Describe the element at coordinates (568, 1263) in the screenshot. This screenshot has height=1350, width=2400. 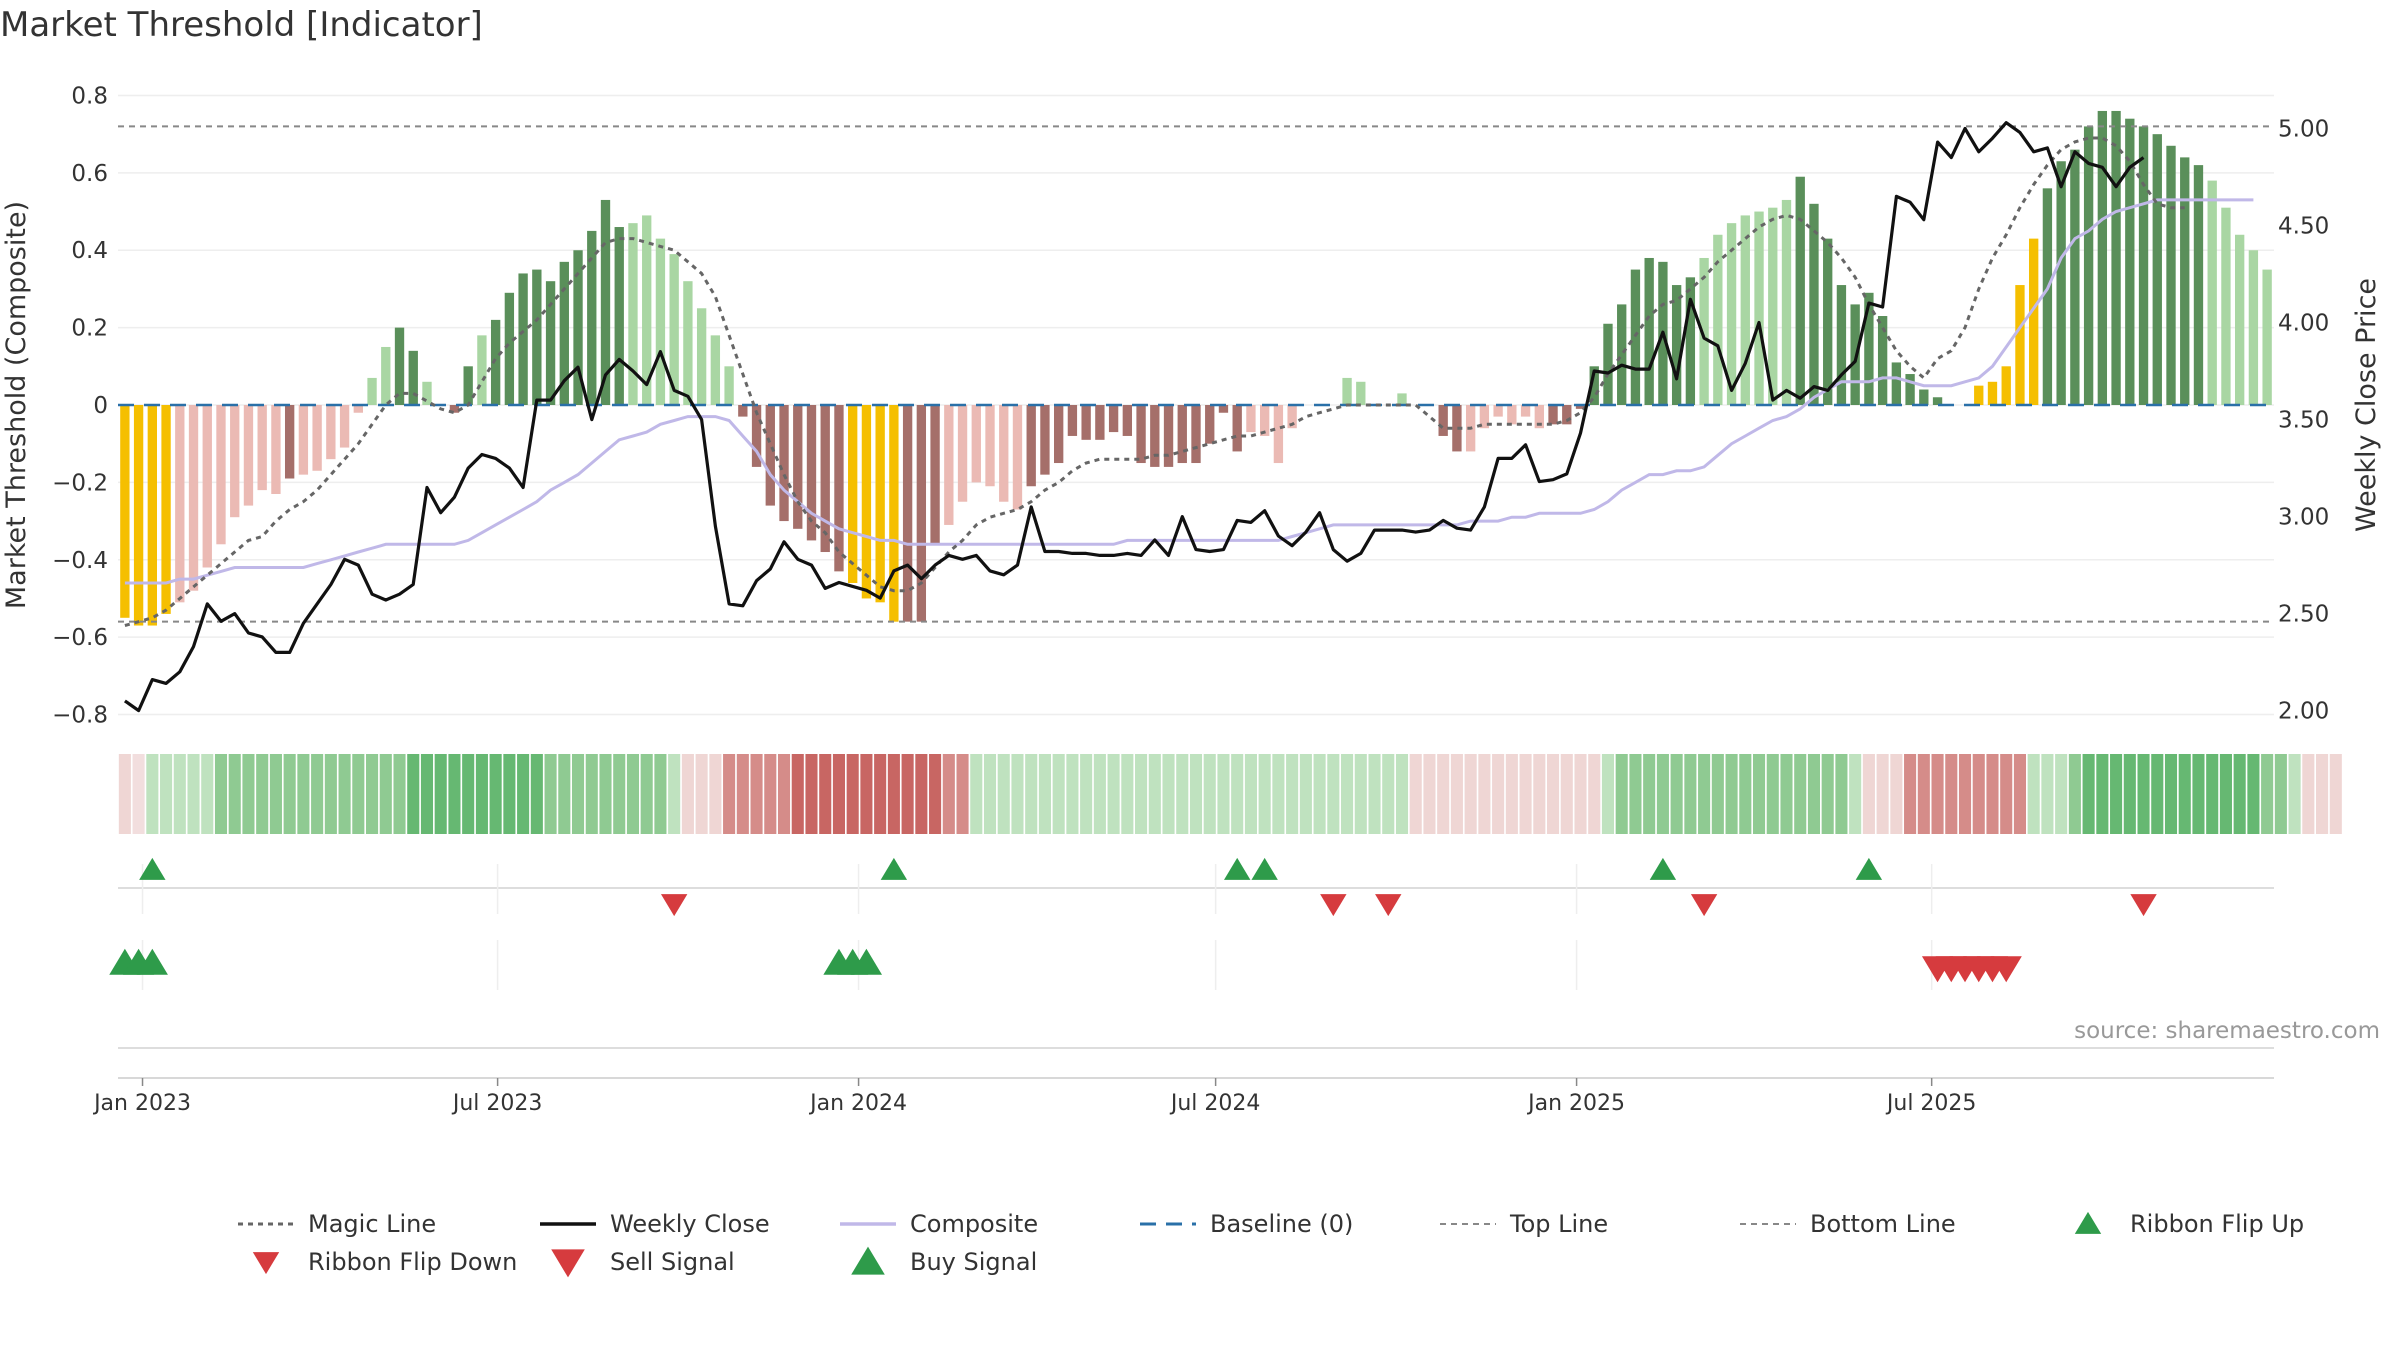
I see `legend-swatch-sell` at that location.